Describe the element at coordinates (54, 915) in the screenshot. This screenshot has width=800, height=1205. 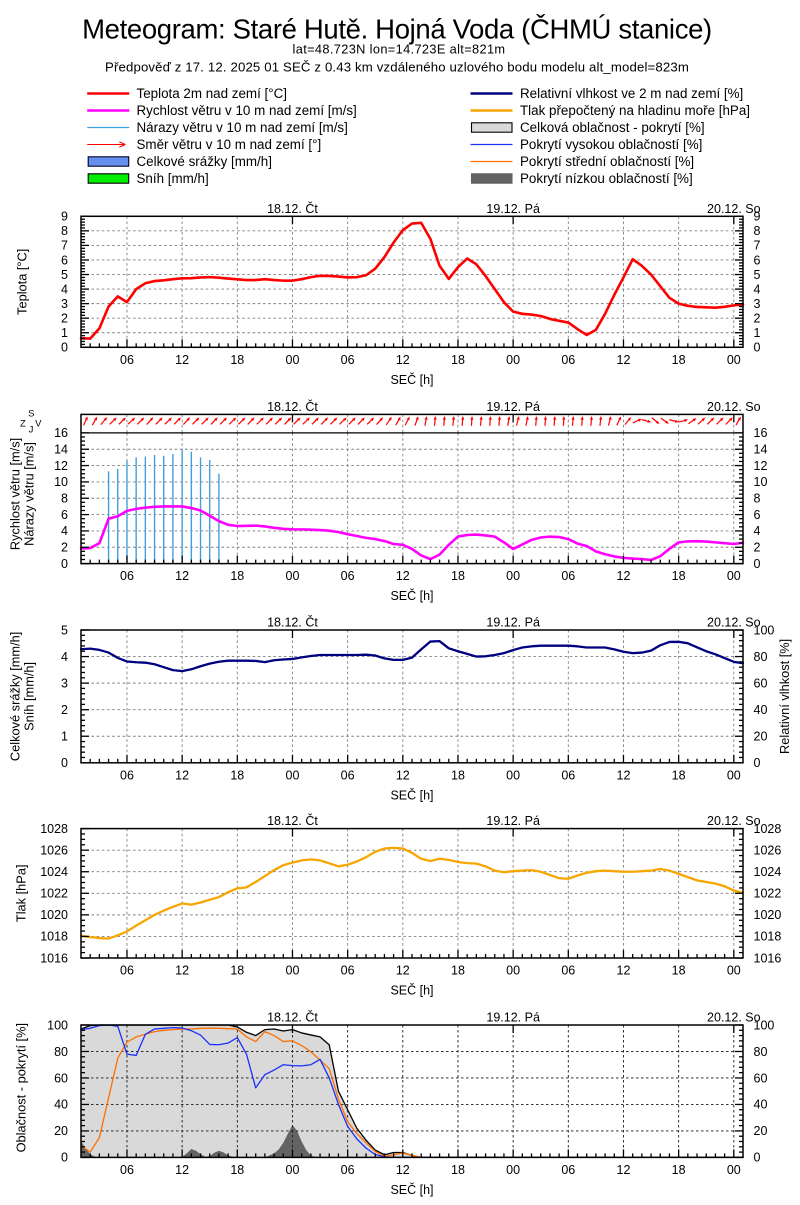
I see `svg-text: 1020` at that location.